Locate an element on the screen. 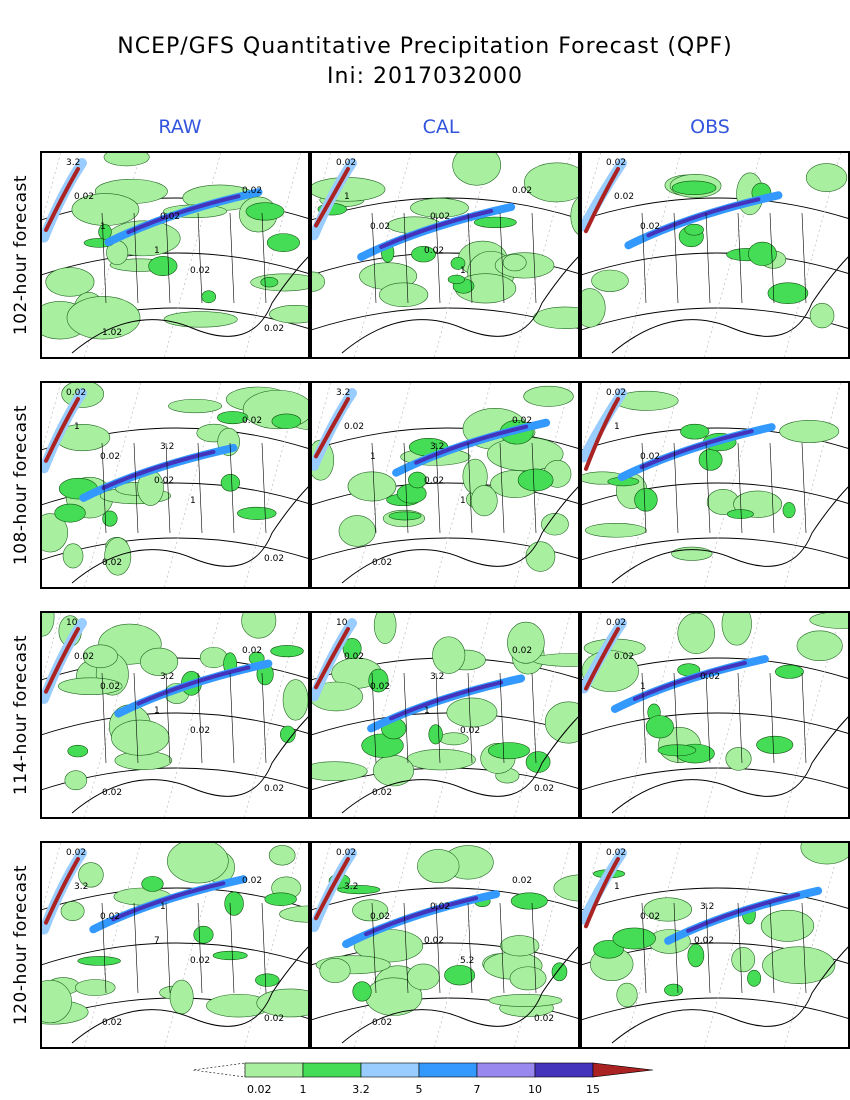  map-panel-cal-4: 0.02 3.2 0.02 0.02 0.02 5.2 0.02 0.02 0.02 is located at coordinates (445, 945).